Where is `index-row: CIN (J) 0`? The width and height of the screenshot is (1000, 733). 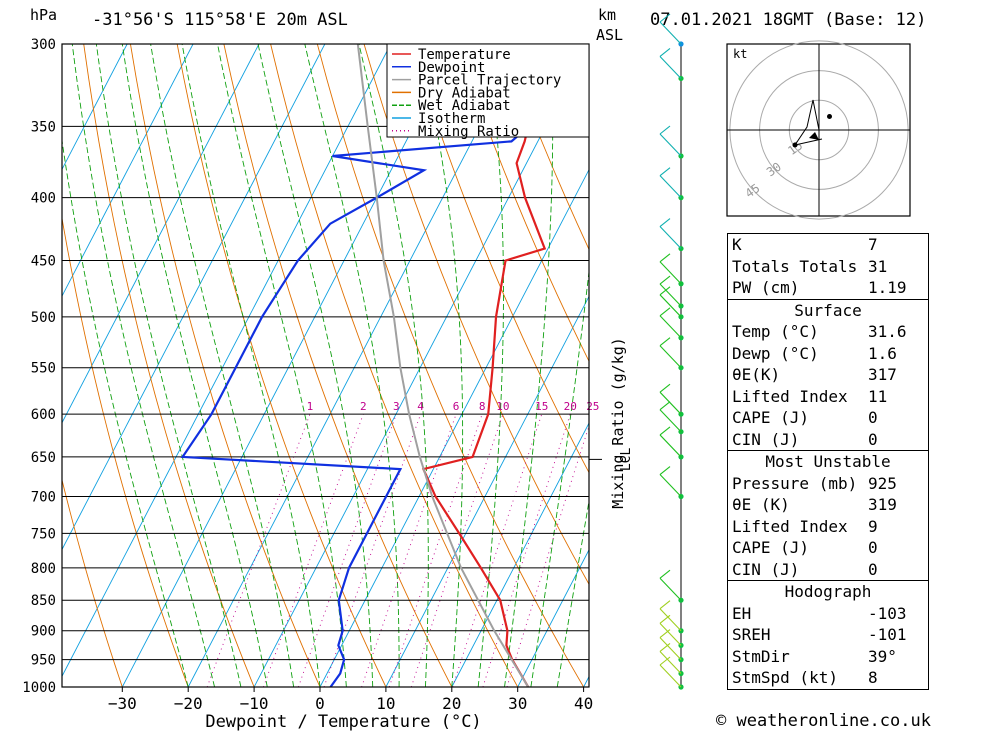 index-row: CIN (J) 0 is located at coordinates (828, 440).